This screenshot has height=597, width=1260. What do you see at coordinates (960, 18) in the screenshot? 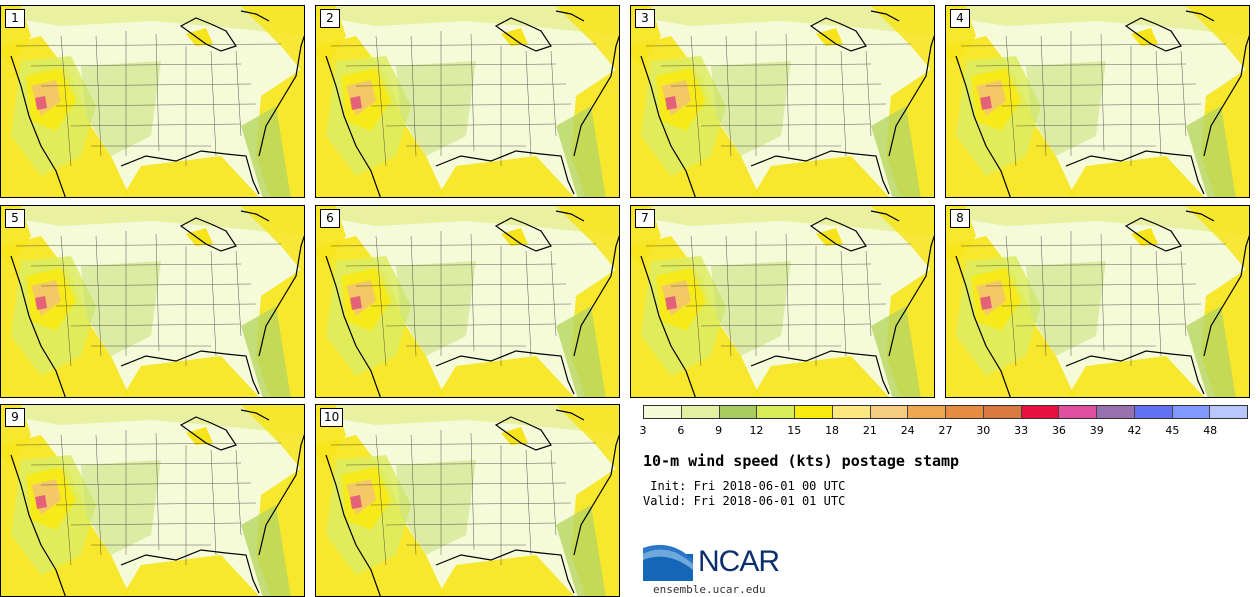
I see `stamp-number-label: 4` at bounding box center [960, 18].